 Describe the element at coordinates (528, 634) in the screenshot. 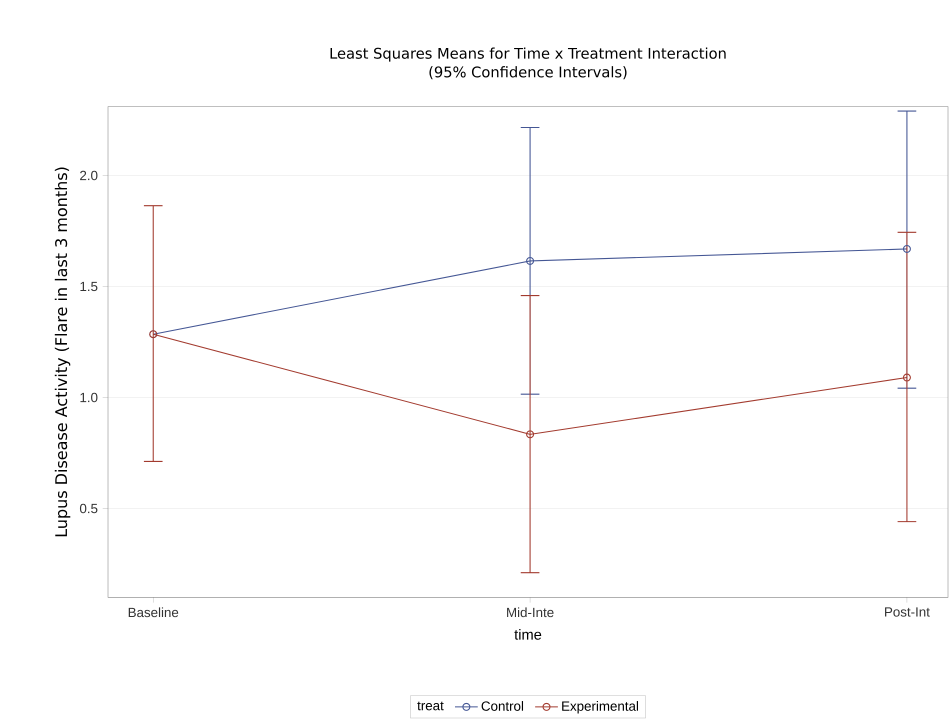

I see `x-axis-title: time` at that location.